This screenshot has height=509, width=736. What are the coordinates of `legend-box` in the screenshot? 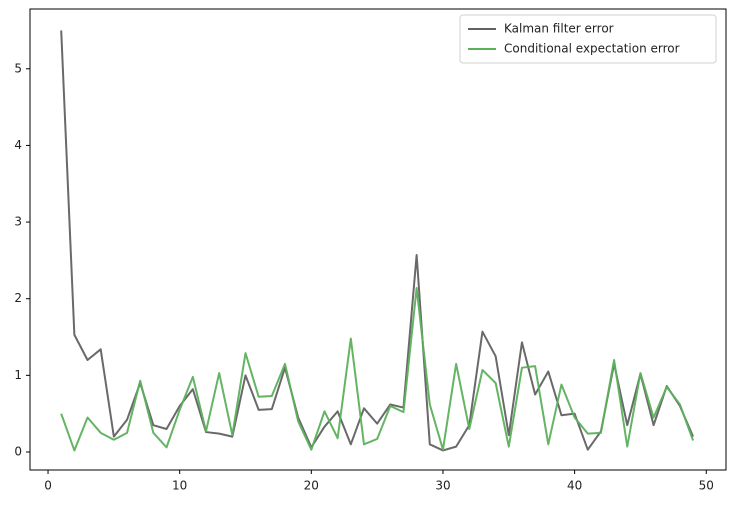 It's located at (588, 39).